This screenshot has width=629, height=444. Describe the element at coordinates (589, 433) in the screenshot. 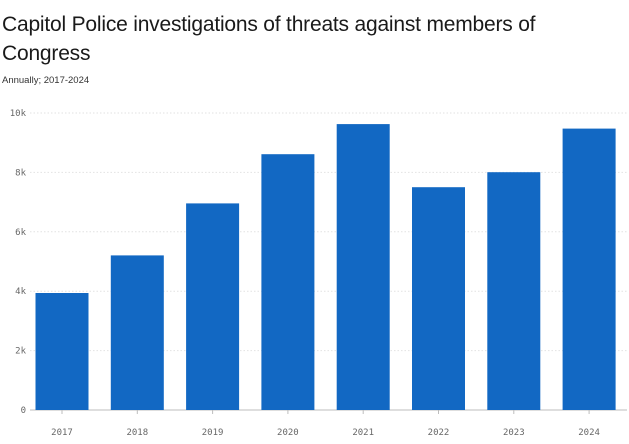

I see `x-tick-label: 2024` at that location.